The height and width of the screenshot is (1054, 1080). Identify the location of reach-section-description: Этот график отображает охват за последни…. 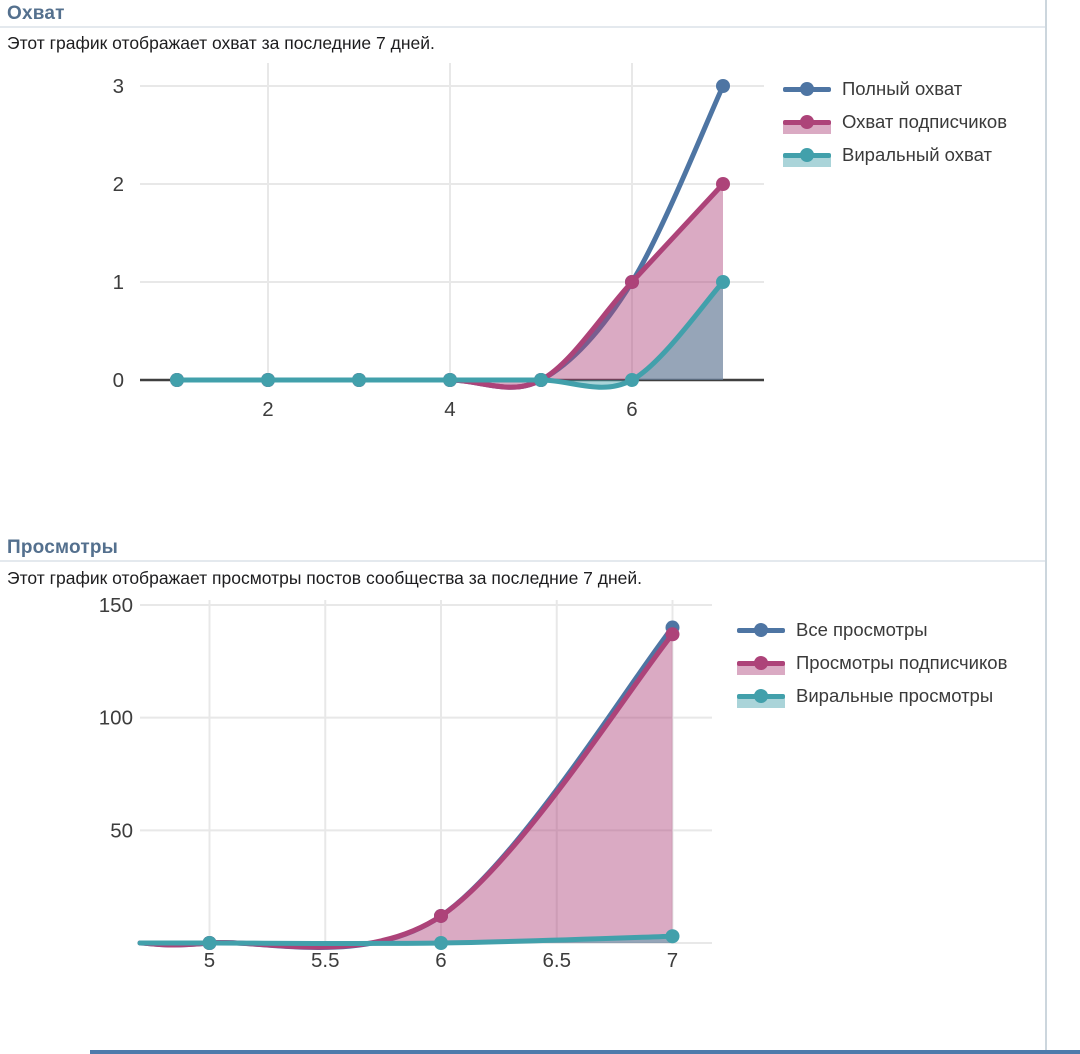
(224, 43).